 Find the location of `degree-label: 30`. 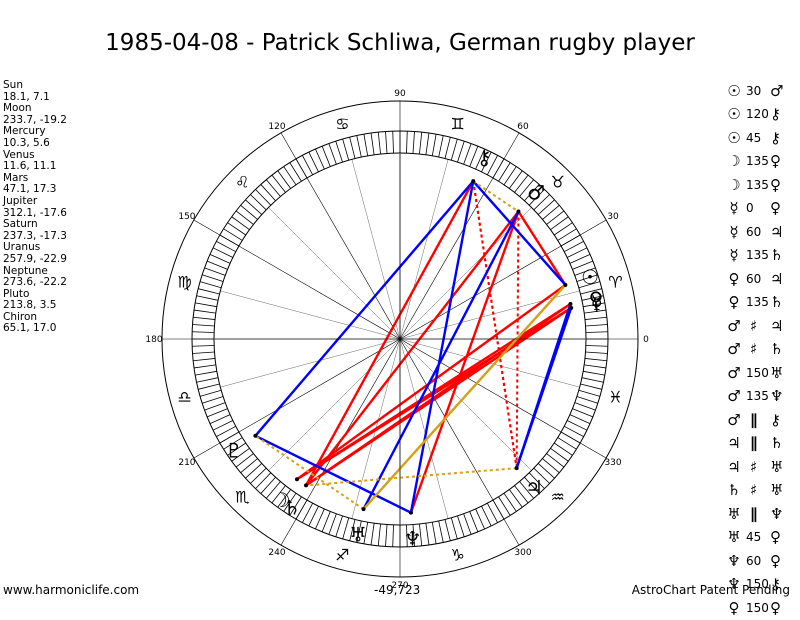

degree-label: 30 is located at coordinates (613, 217).